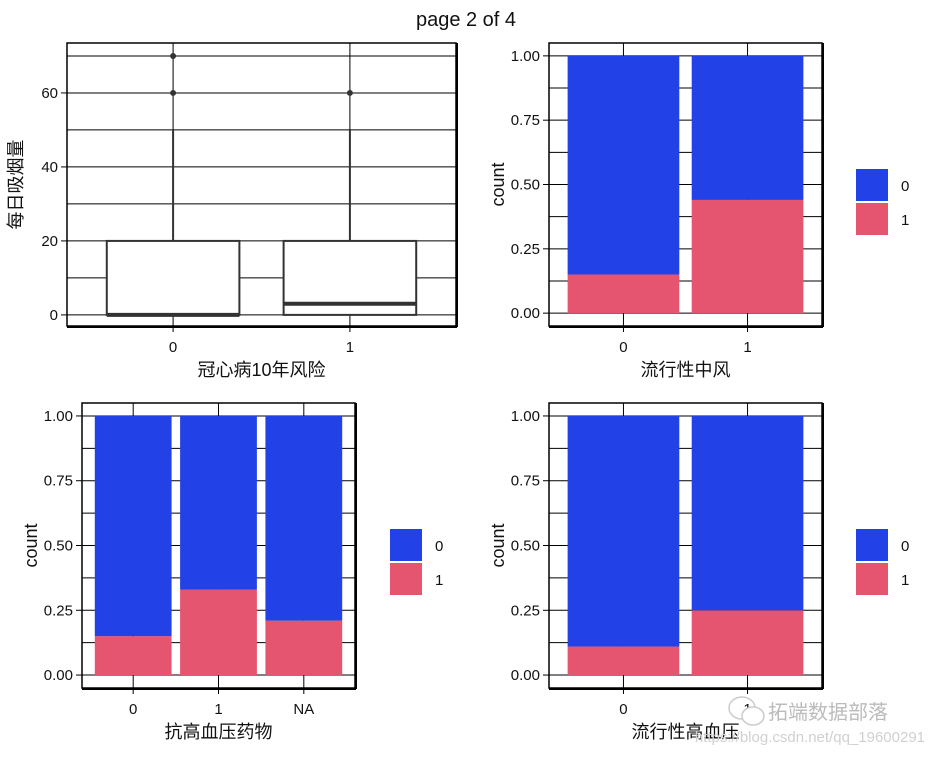  I want to click on page-title: page 2 of 4, so click(466, 20).